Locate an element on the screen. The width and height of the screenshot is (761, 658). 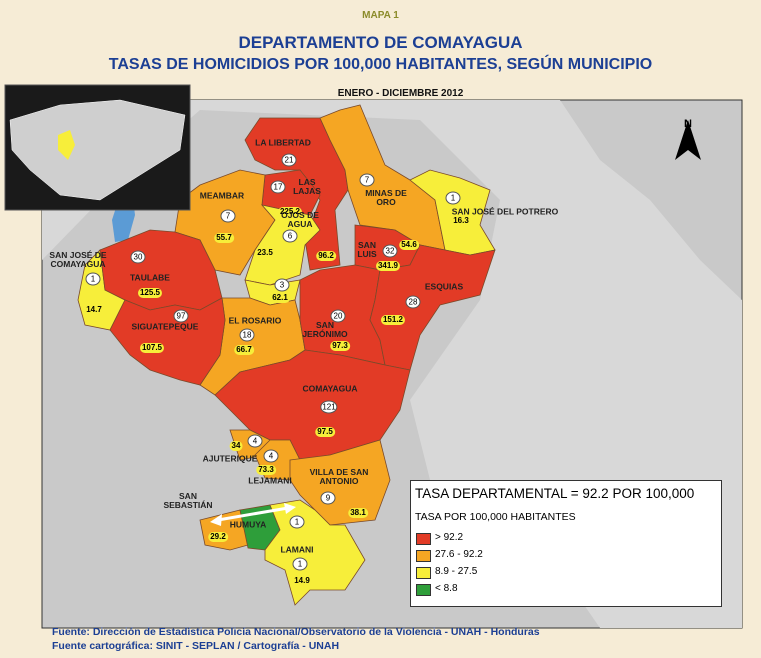
inset-land is located at coordinates (97, 150).